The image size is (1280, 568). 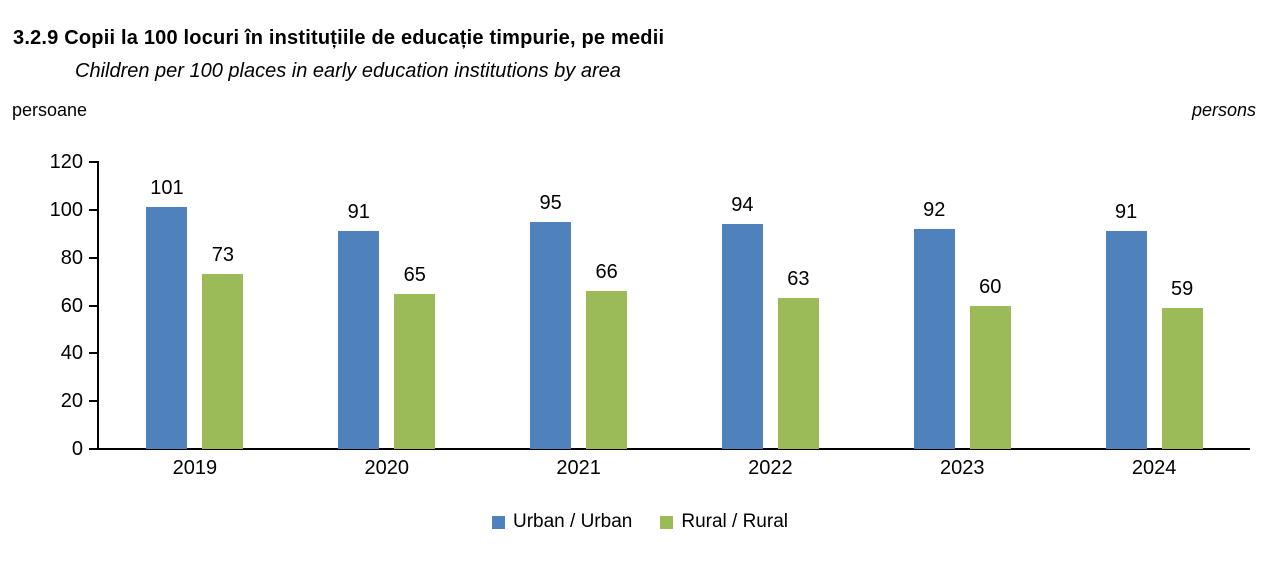 What do you see at coordinates (990, 286) in the screenshot?
I see `bar-value-label: 60` at bounding box center [990, 286].